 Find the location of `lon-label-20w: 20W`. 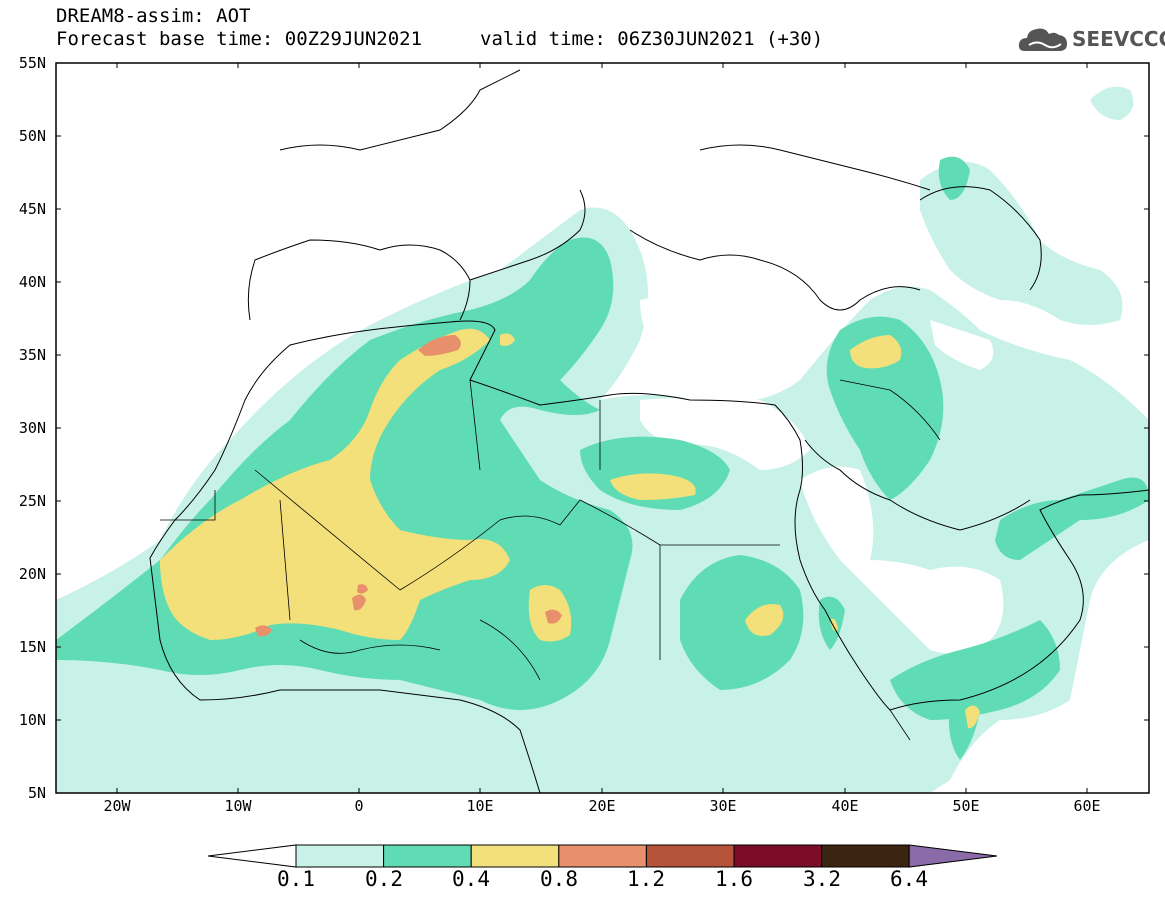

lon-label-20w: 20W is located at coordinates (117, 806).